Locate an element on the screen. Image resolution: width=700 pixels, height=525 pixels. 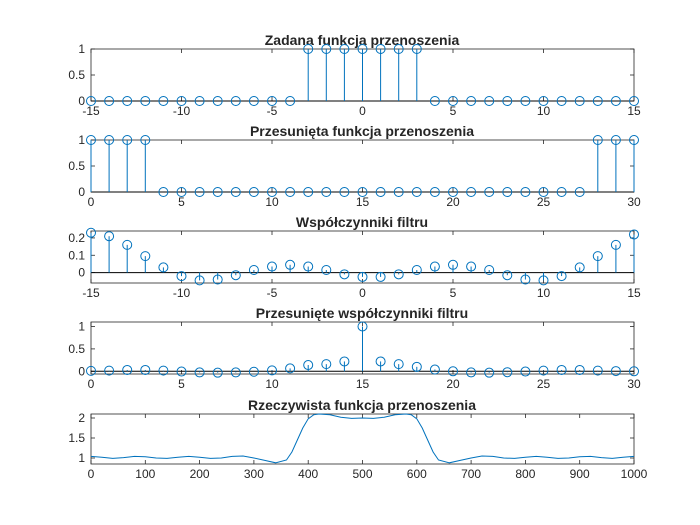
subplot-1-xtick-label: 0 is located at coordinates (362, 111).